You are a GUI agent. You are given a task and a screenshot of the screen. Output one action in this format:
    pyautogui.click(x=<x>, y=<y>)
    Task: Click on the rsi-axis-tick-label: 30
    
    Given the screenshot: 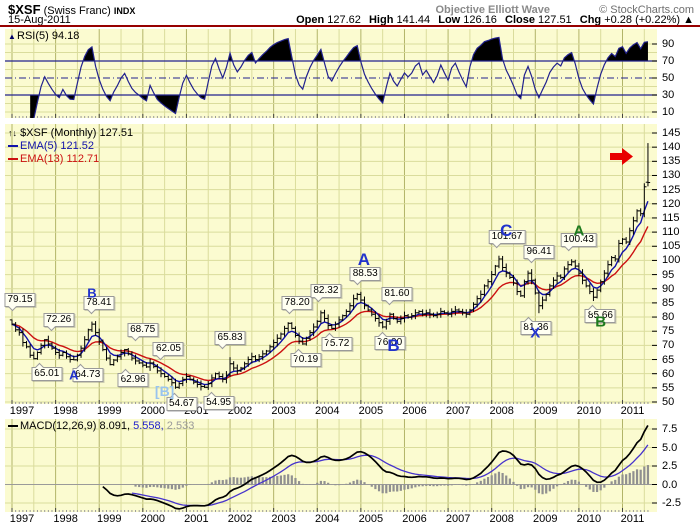 What is the action you would take?
    pyautogui.click(x=668, y=95)
    